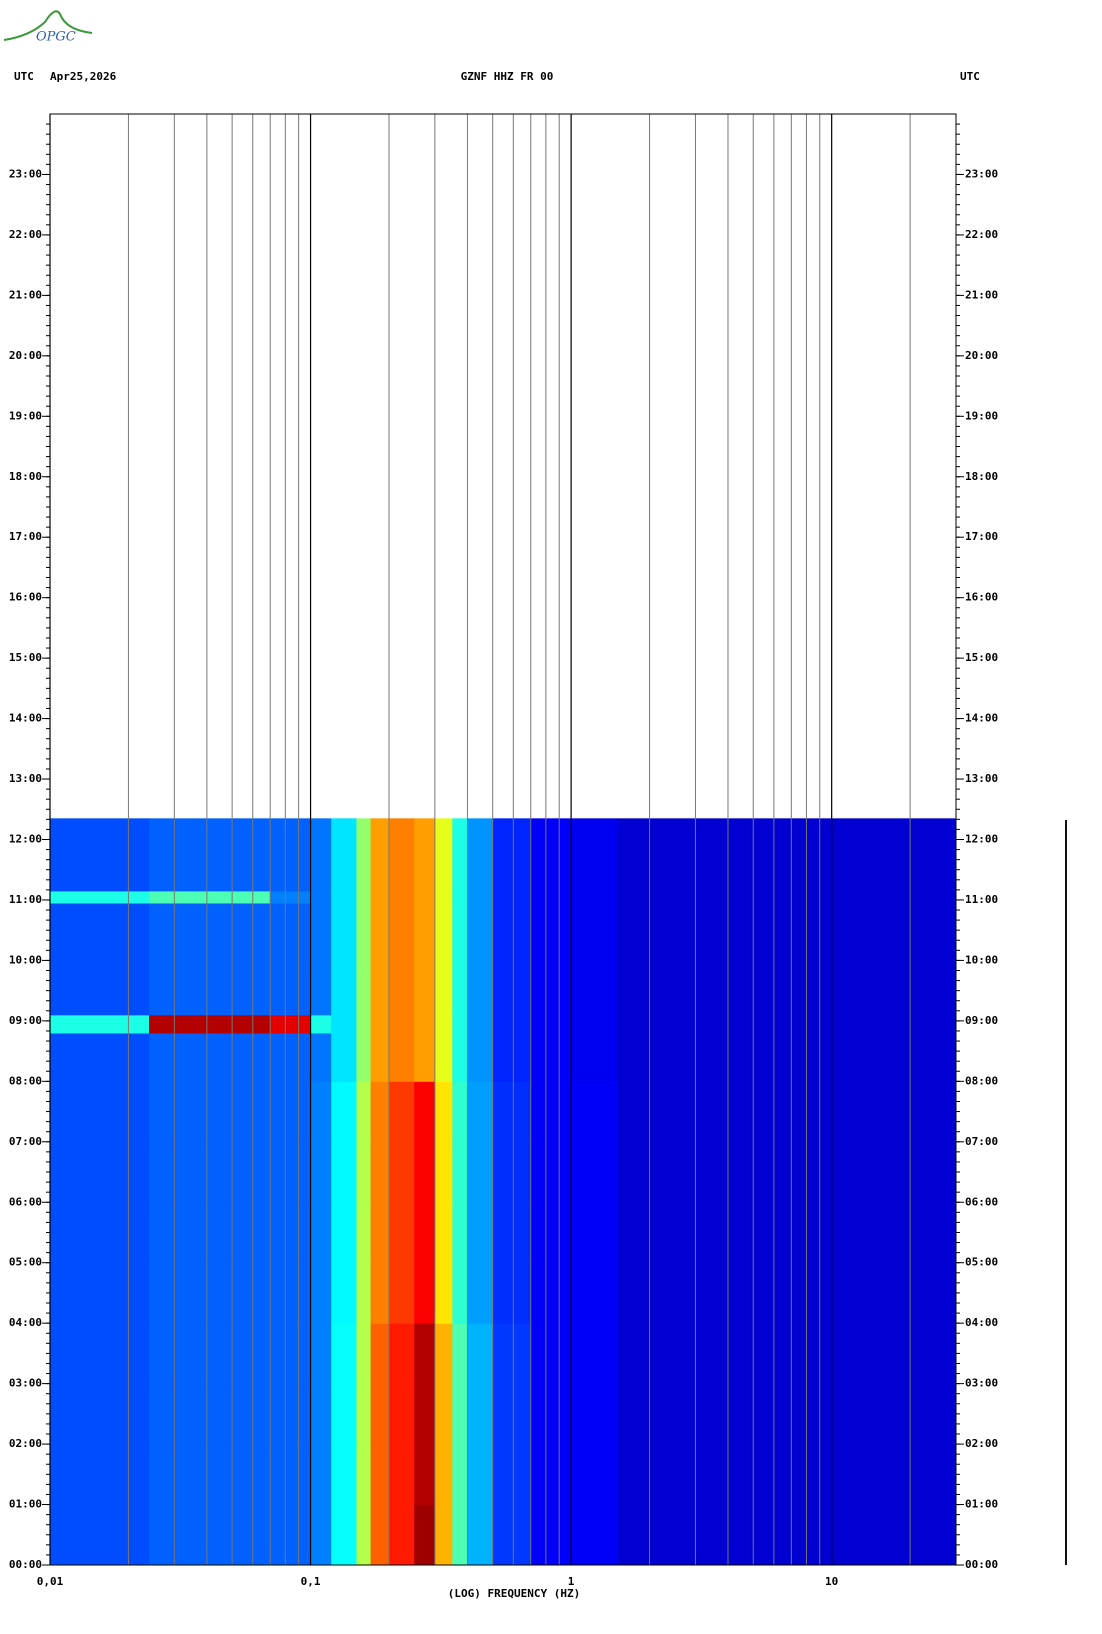 This screenshot has width=1102, height=1634. Describe the element at coordinates (56, 37) in the screenshot. I see `logo-text: OPGC` at that location.